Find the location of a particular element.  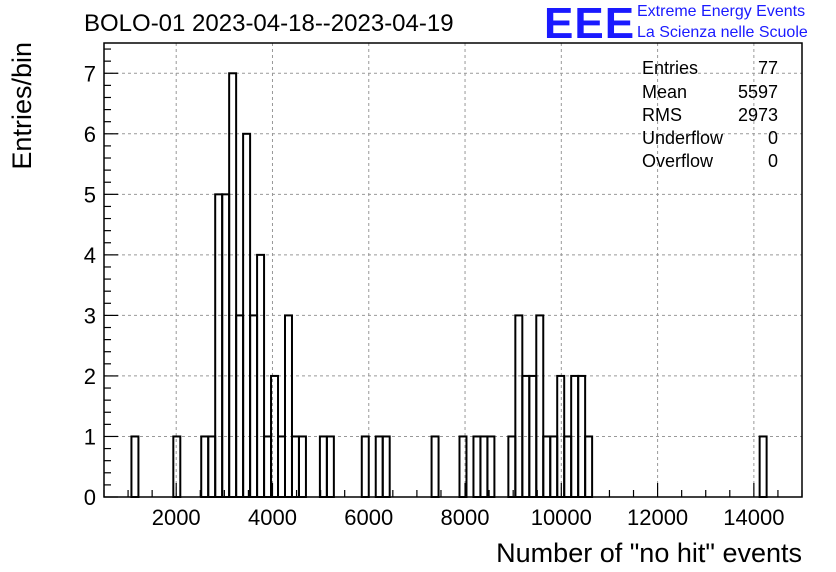

x-tick-label: 8000 is located at coordinates (465, 517).